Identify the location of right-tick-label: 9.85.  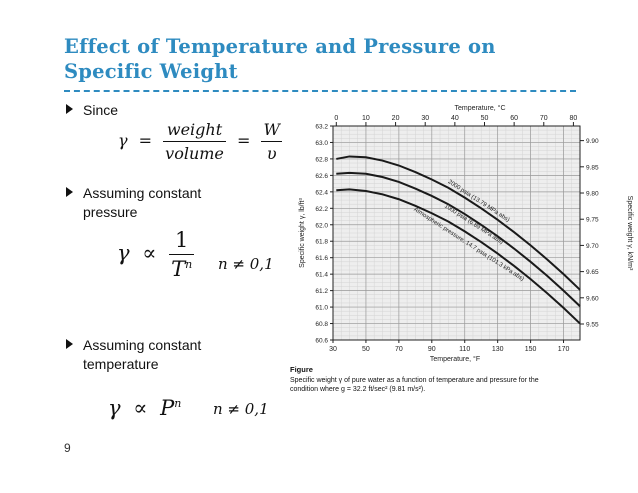
(592, 167).